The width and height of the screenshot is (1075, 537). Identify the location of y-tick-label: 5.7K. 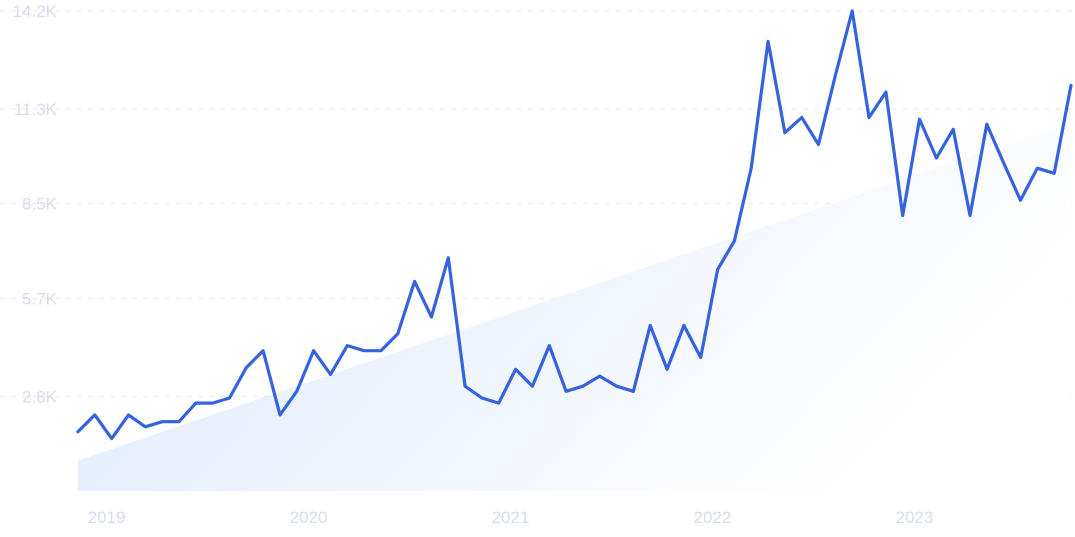
(40, 298).